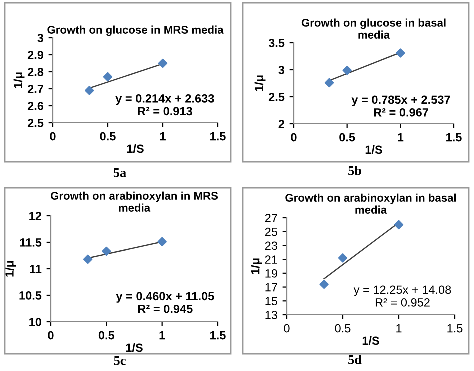  I want to click on chart-title: Growth on arabinoxylan in basal media, so click(371, 204).